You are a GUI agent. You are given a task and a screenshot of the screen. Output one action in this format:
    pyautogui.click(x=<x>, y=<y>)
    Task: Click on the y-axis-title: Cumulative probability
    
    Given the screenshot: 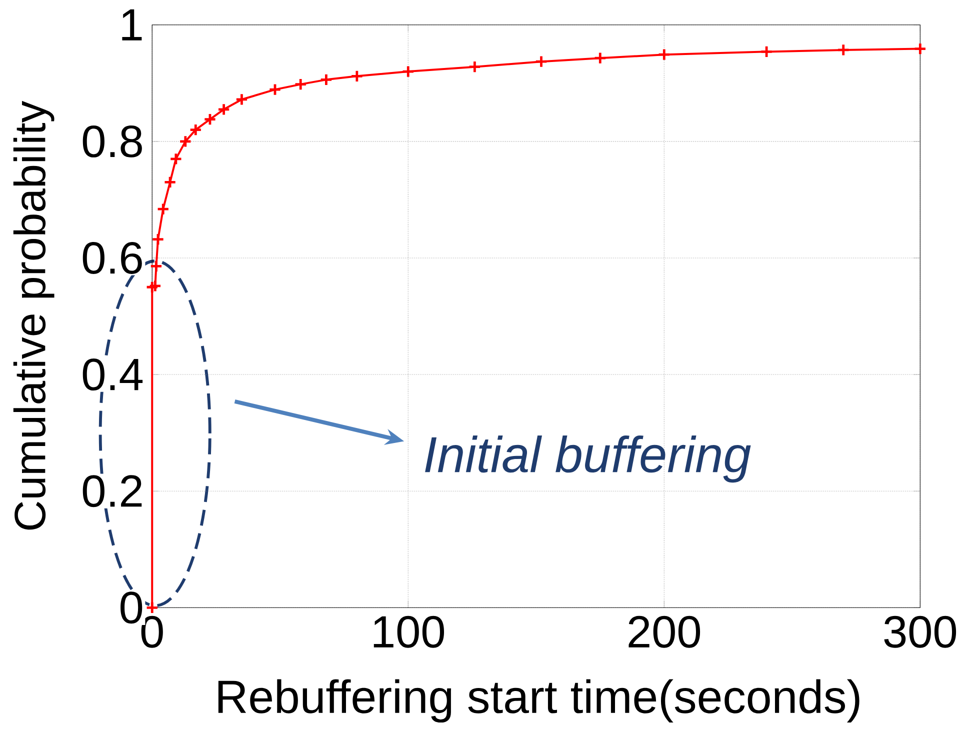 What is the action you would take?
    pyautogui.click(x=33, y=315)
    